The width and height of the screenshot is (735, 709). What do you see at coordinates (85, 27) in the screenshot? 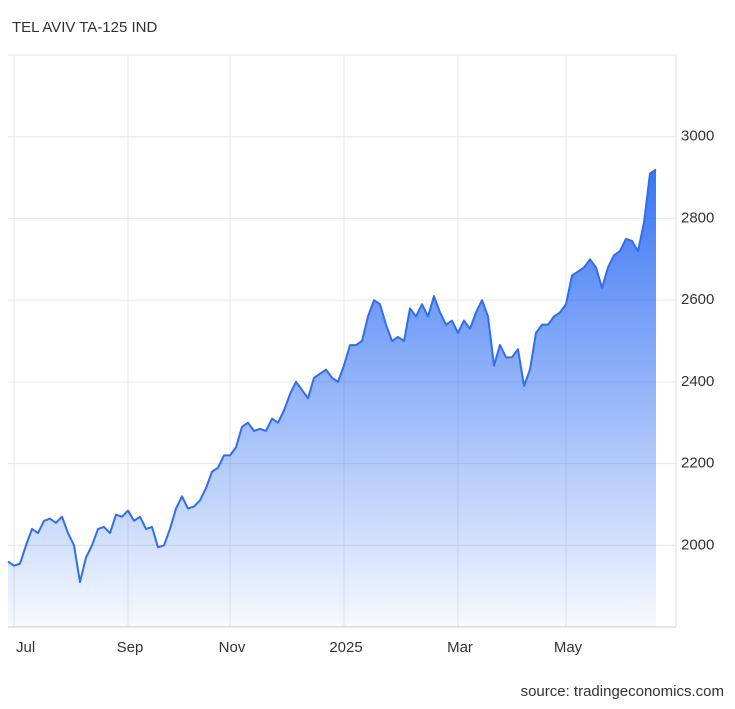
I see `chart-title: TEL AVIV TA-125 IND` at bounding box center [85, 27].